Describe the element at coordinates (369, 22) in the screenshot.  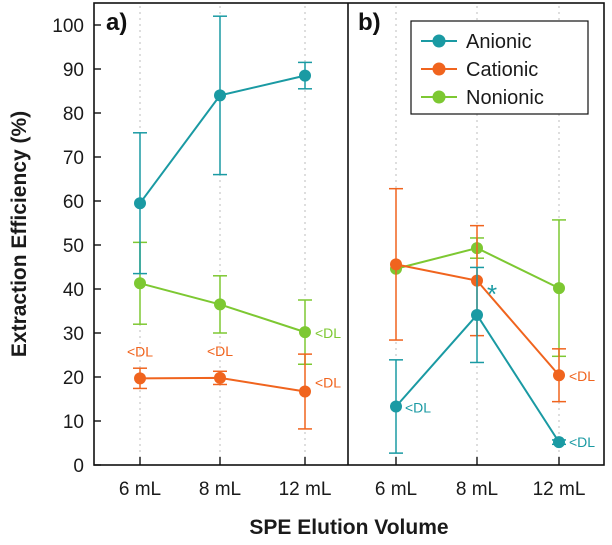
I see `panel-label-b: b)` at that location.